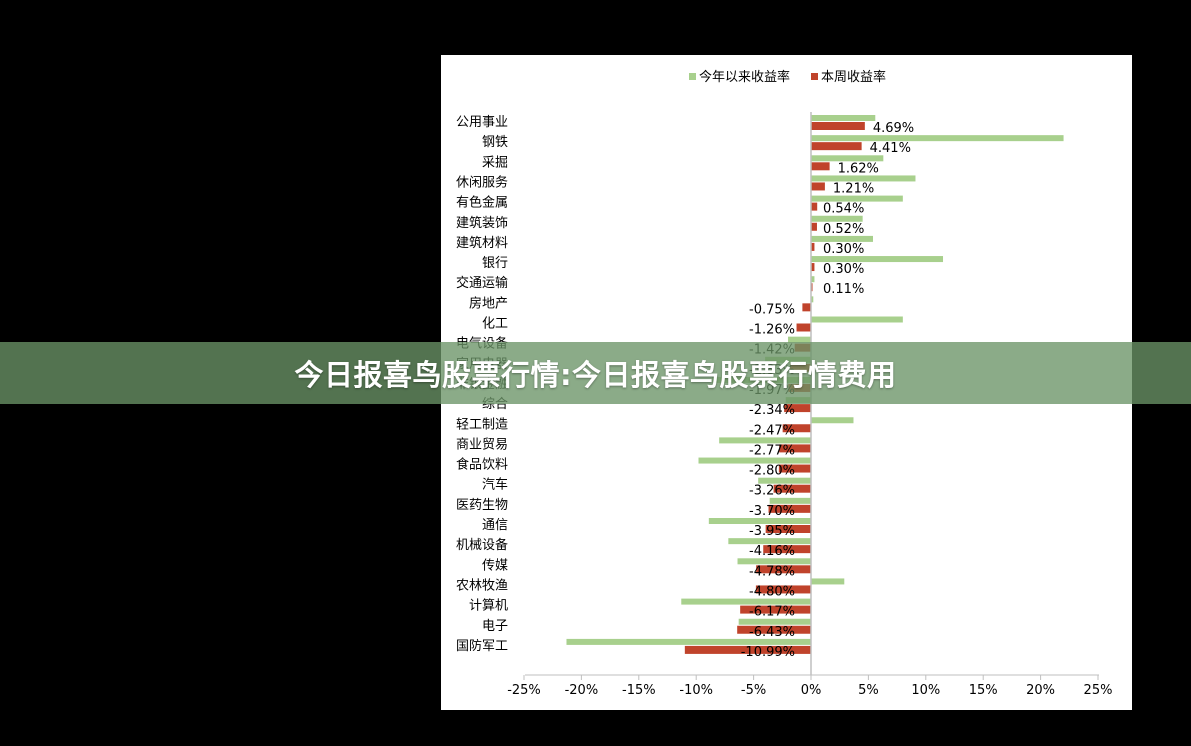  I want to click on data-label-week: -6.17%, so click(772, 612).